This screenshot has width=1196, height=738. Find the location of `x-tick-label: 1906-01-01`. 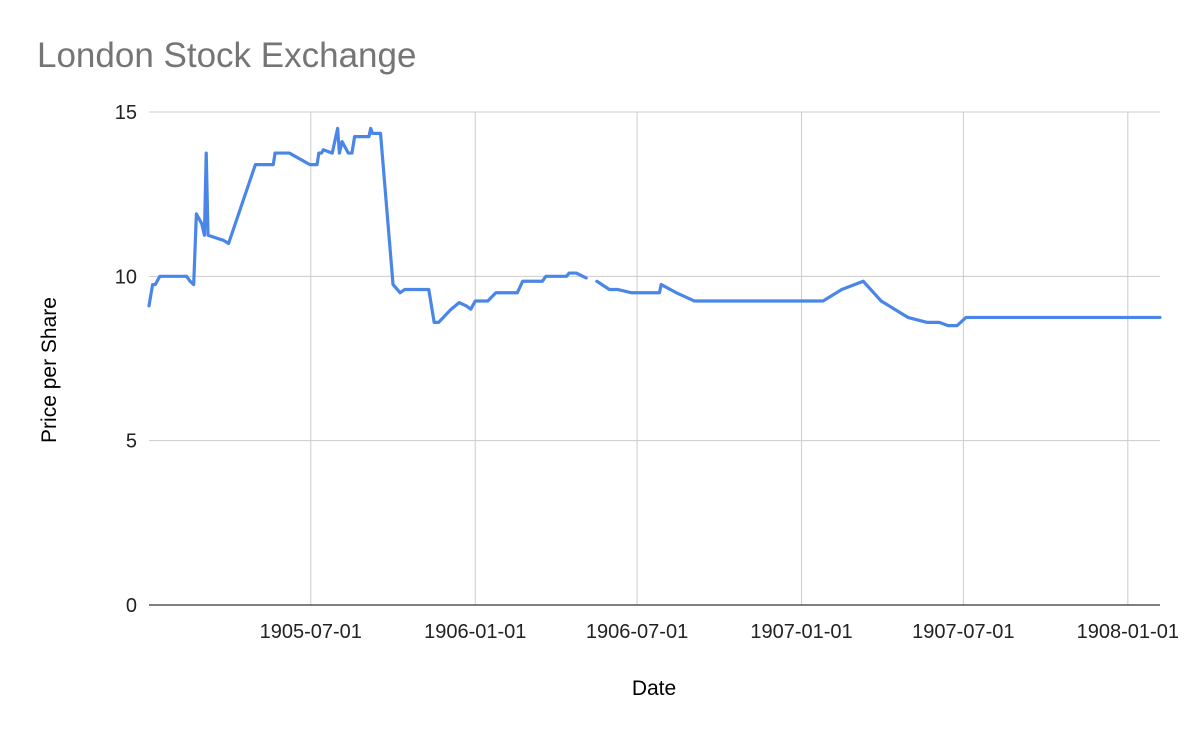

x-tick-label: 1906-01-01 is located at coordinates (475, 632).